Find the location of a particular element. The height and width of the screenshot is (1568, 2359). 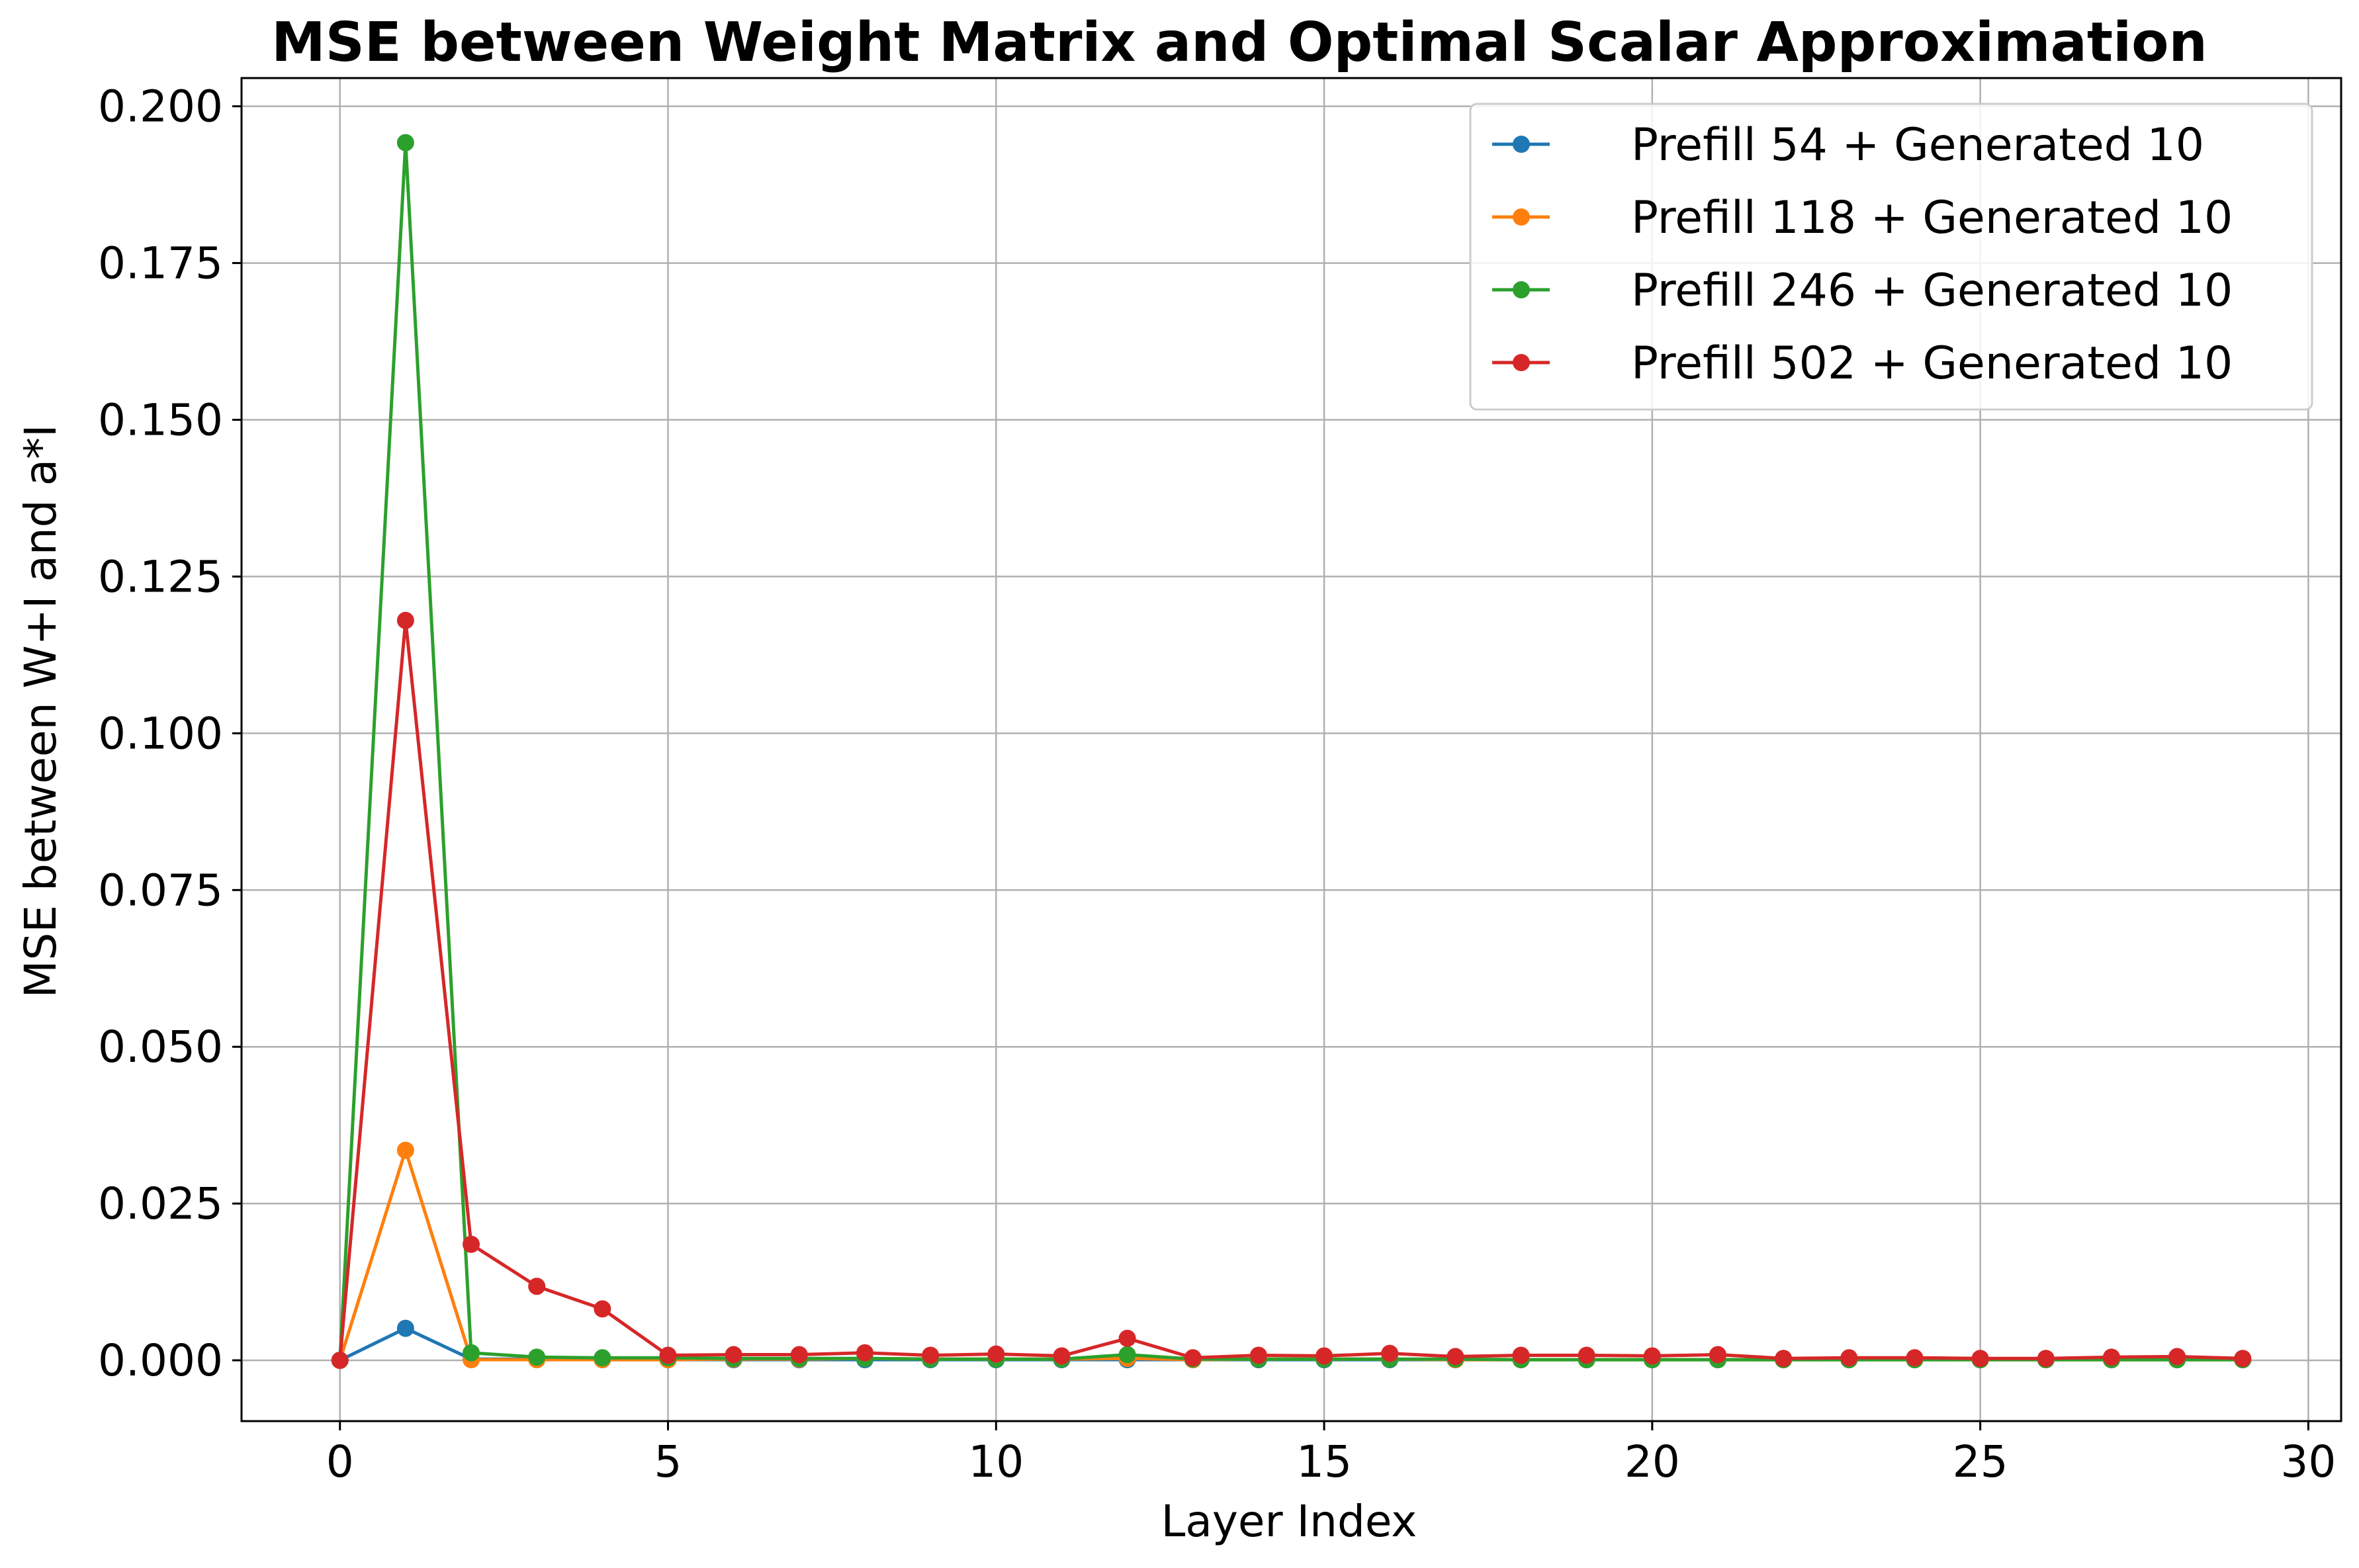

legend-label: Prefill 118 + Generated 10 is located at coordinates (1932, 218).